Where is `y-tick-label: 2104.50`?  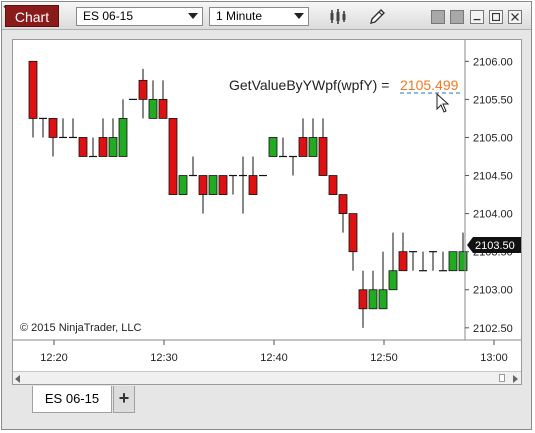
y-tick-label: 2104.50 is located at coordinates (493, 177).